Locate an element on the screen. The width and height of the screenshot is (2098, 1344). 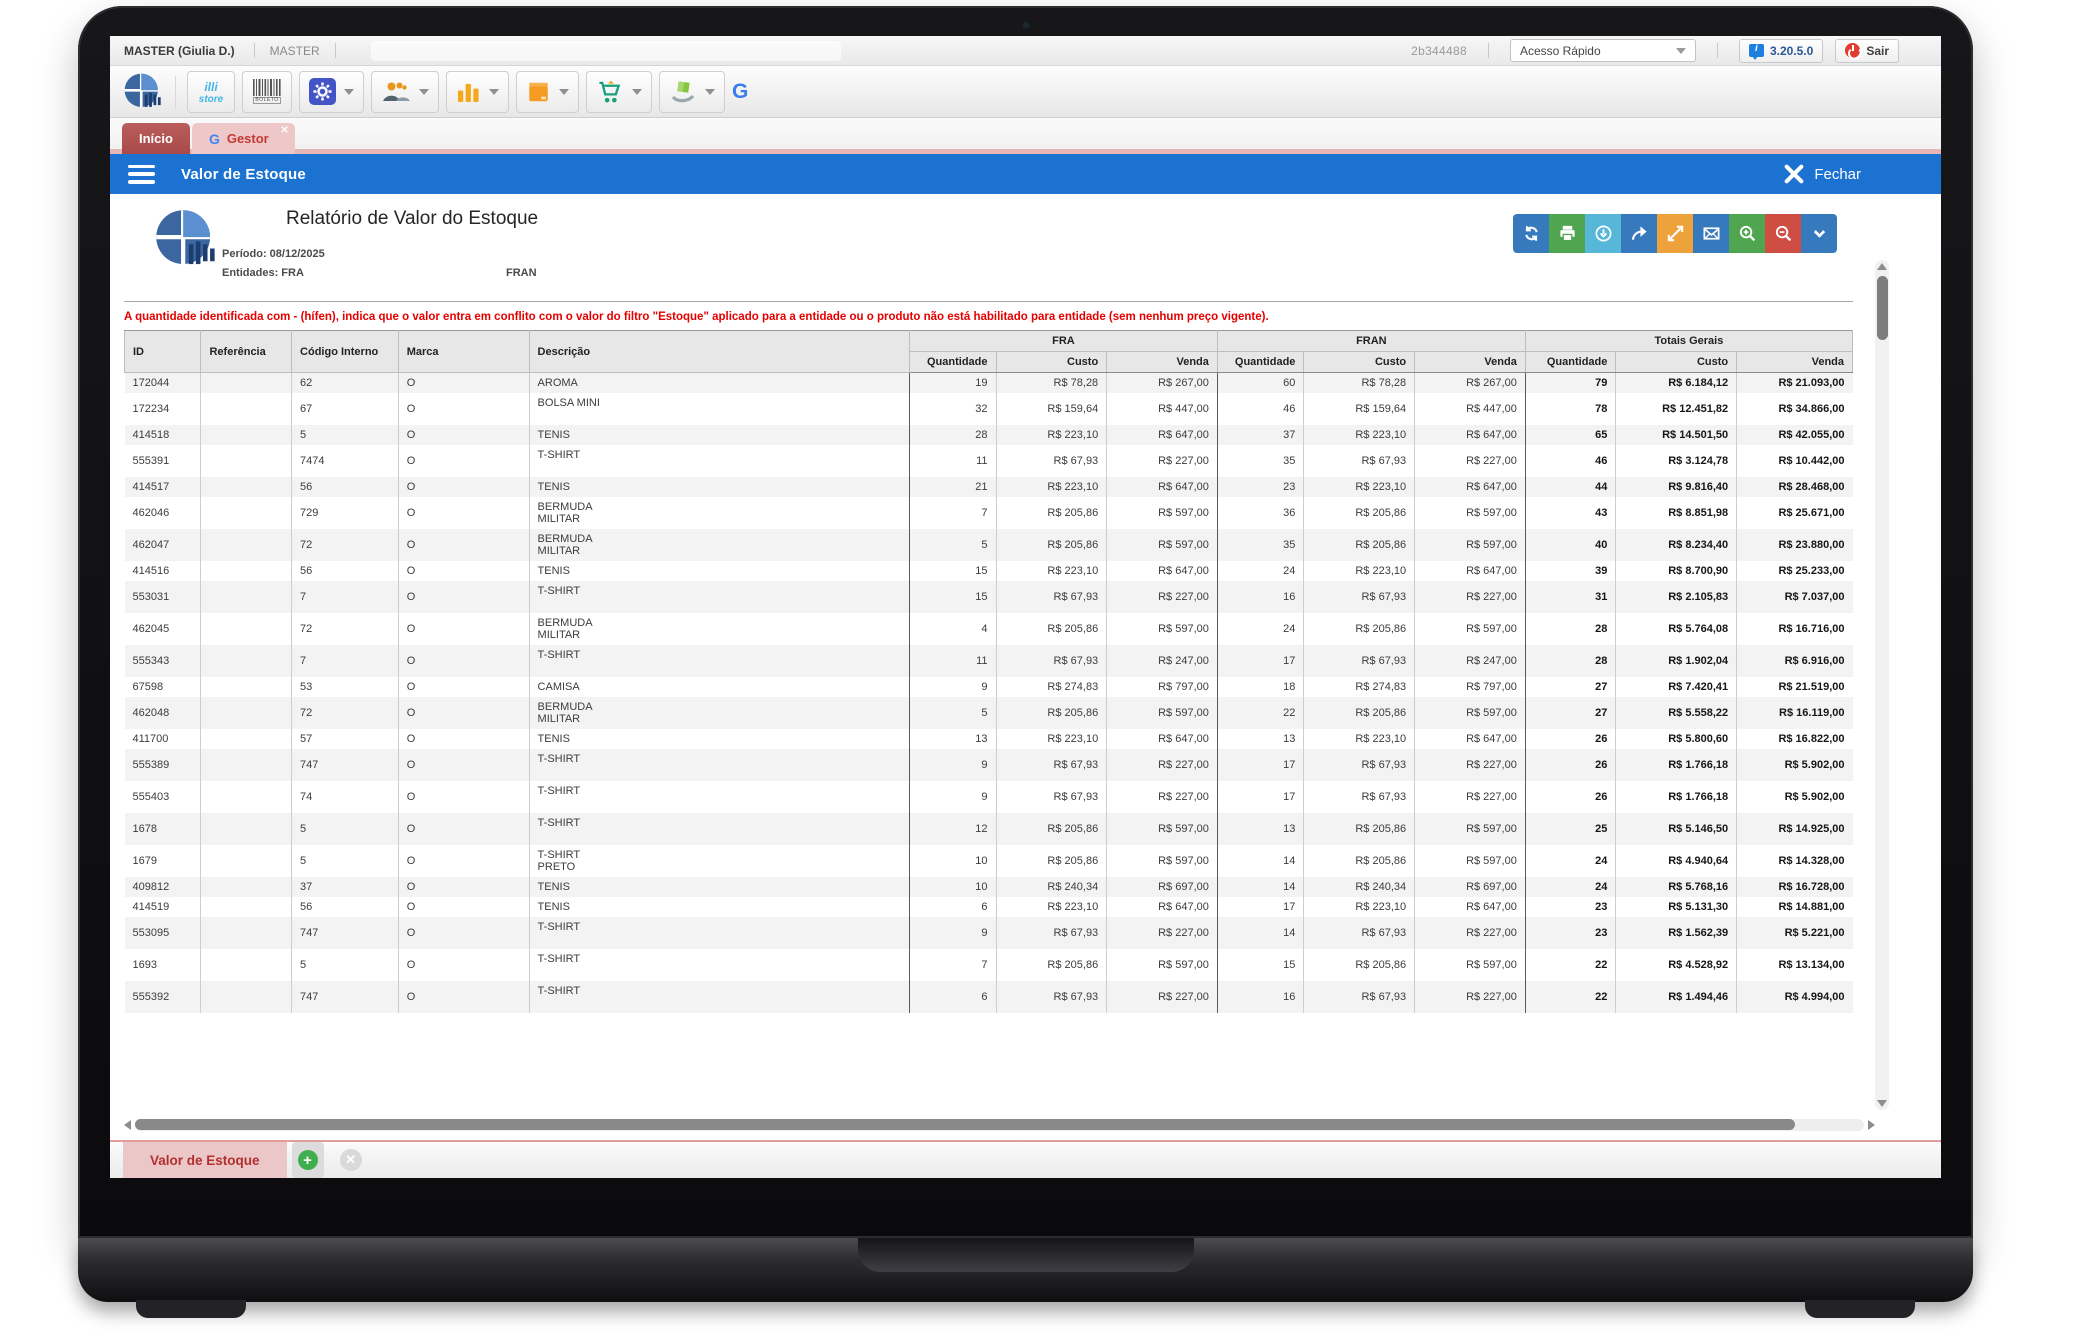
tab-inicio: Início is located at coordinates (156, 138).